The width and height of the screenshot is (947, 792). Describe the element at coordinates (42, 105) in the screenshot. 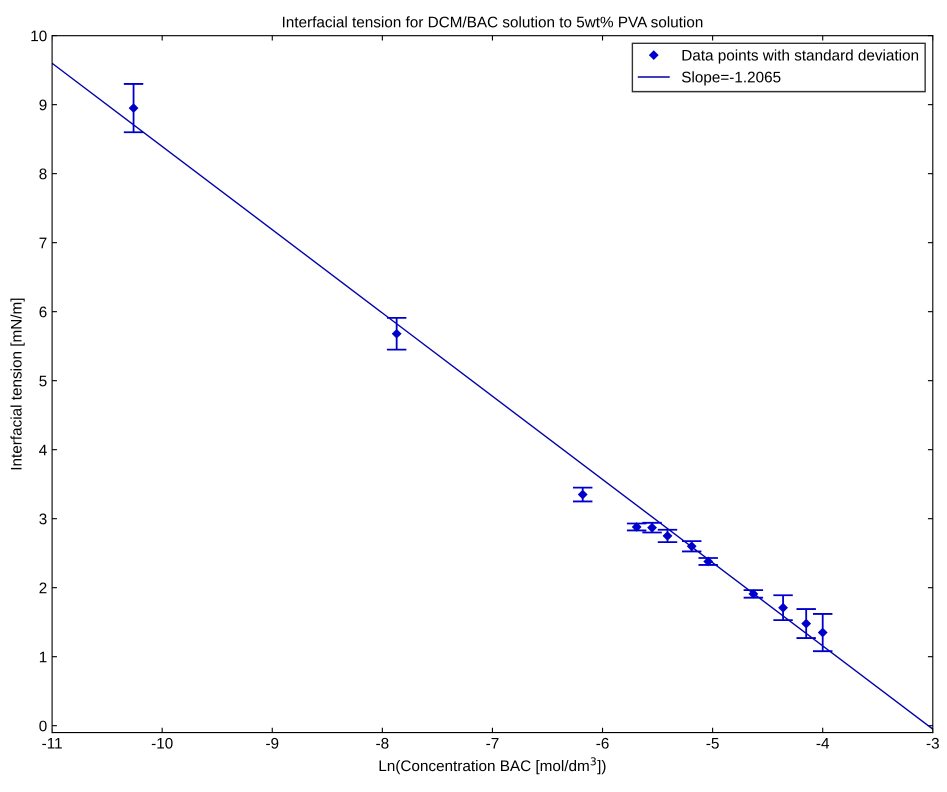

I see `y-tick-label: 9` at that location.